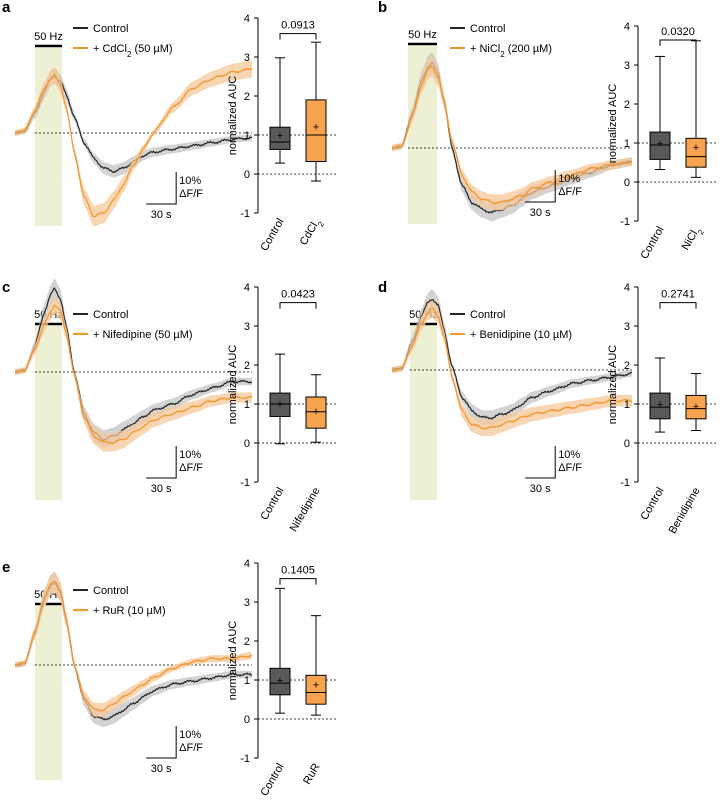 This screenshot has height=804, width=726. I want to click on legend-label-treatment: + Benidipine (10 µM), so click(521, 335).